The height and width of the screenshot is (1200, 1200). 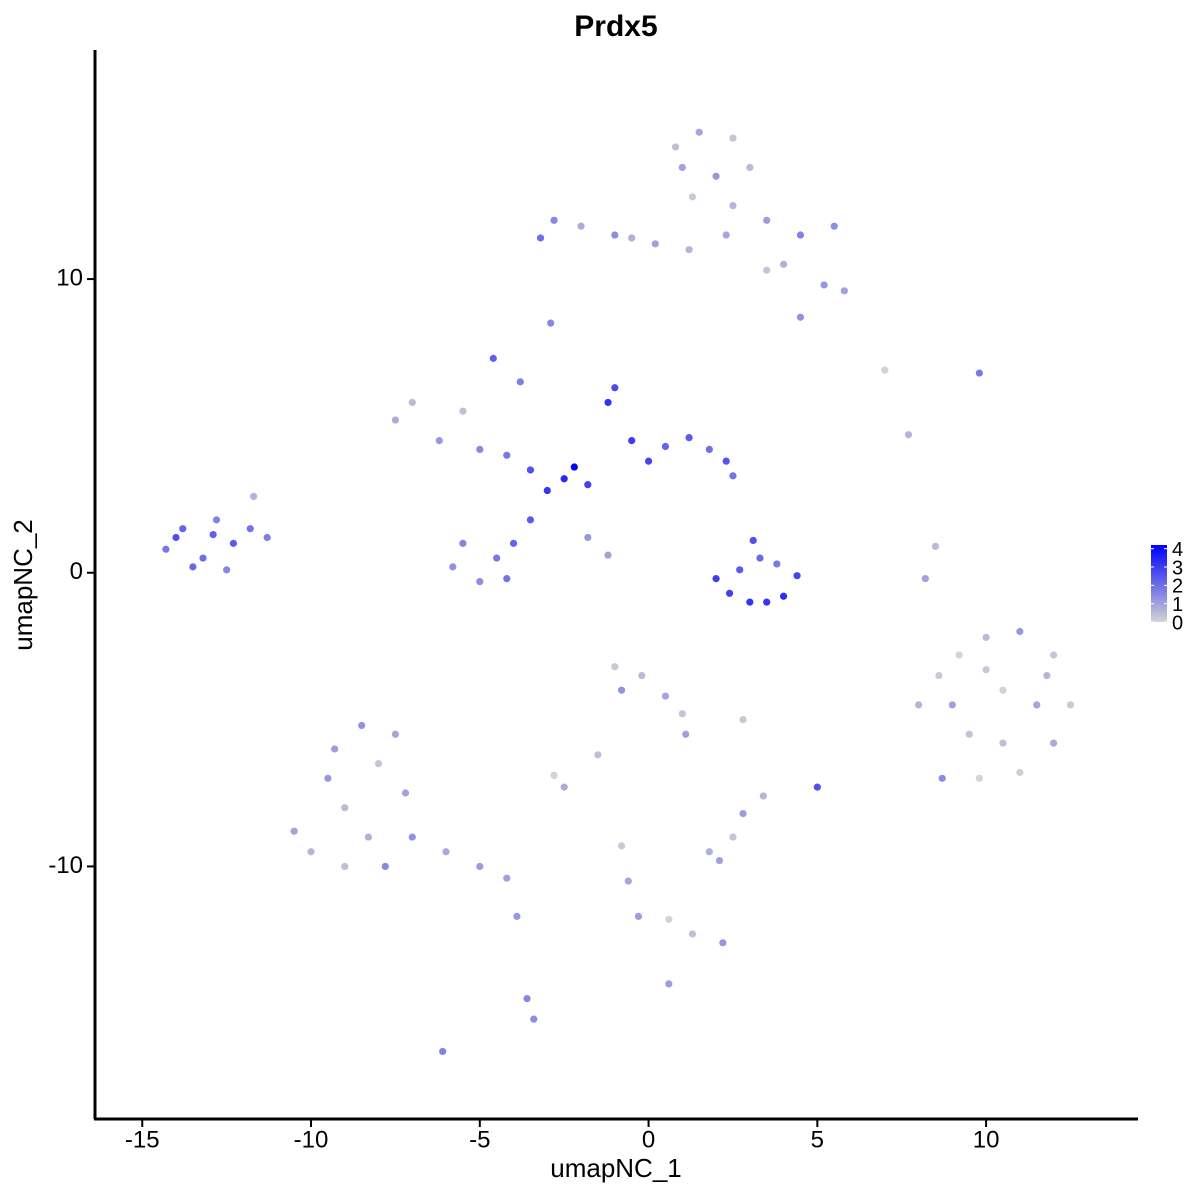 I want to click on x-tick-label: 5, so click(x=817, y=1139).